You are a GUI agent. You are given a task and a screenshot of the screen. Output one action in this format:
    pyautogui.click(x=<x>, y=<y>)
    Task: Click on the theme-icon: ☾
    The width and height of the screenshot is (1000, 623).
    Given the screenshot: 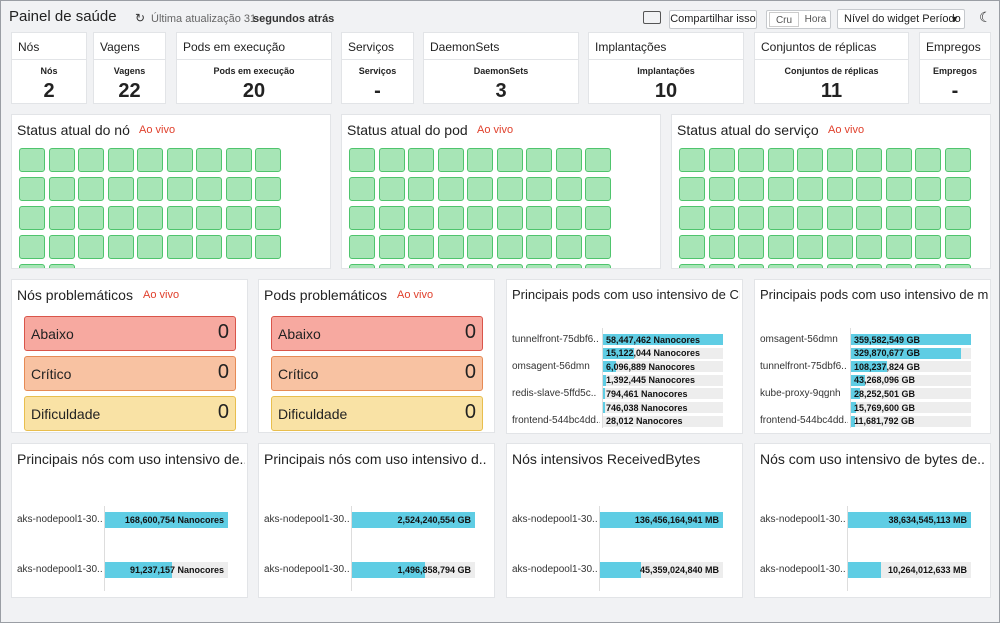 What is the action you would take?
    pyautogui.click(x=985, y=17)
    